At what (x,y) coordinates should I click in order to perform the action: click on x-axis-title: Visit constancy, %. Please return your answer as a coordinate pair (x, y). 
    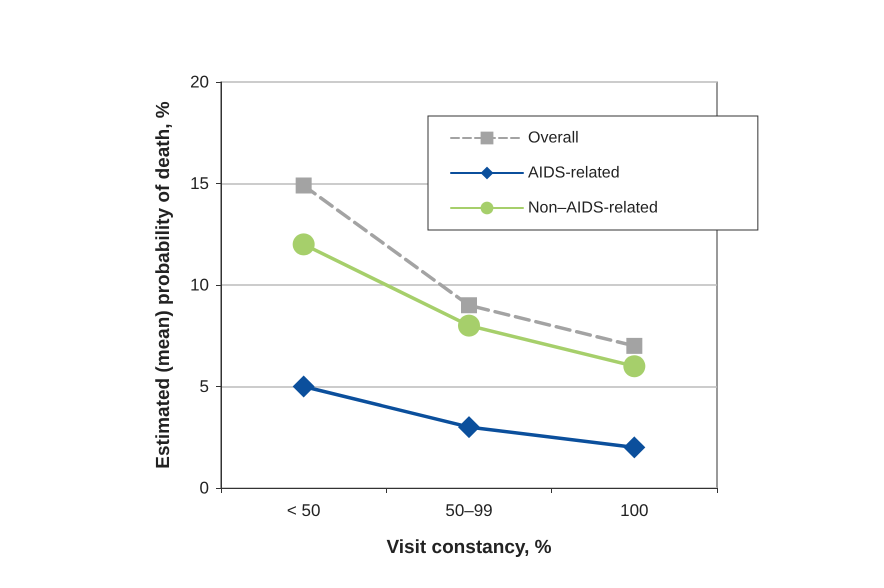
    Looking at the image, I should click on (469, 547).